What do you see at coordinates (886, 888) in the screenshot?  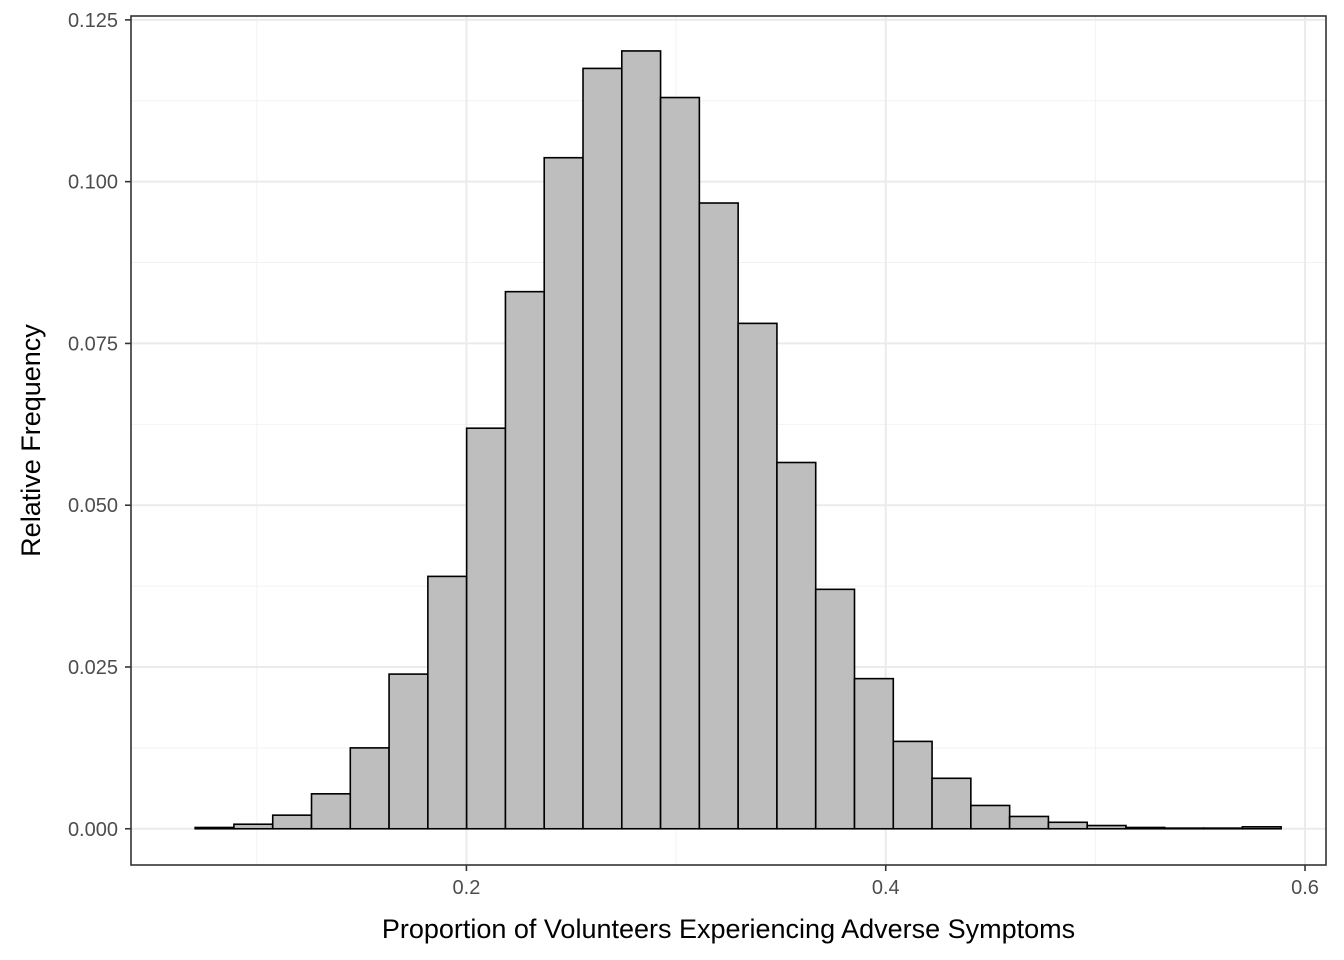 I see `x-tick-label: 0.4` at bounding box center [886, 888].